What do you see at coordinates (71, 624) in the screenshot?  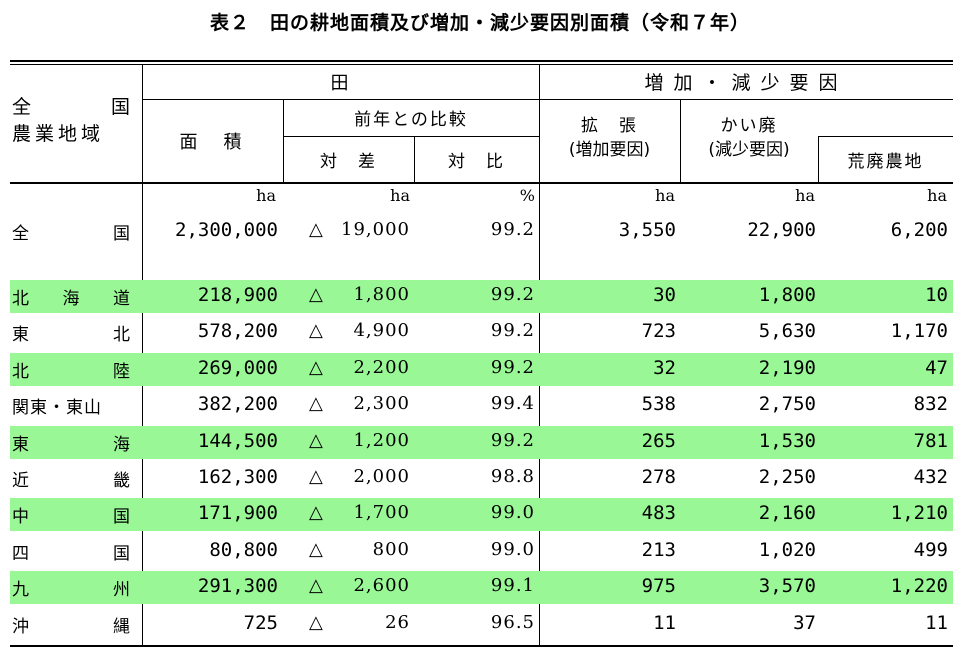 I see `region-name: 沖縄` at bounding box center [71, 624].